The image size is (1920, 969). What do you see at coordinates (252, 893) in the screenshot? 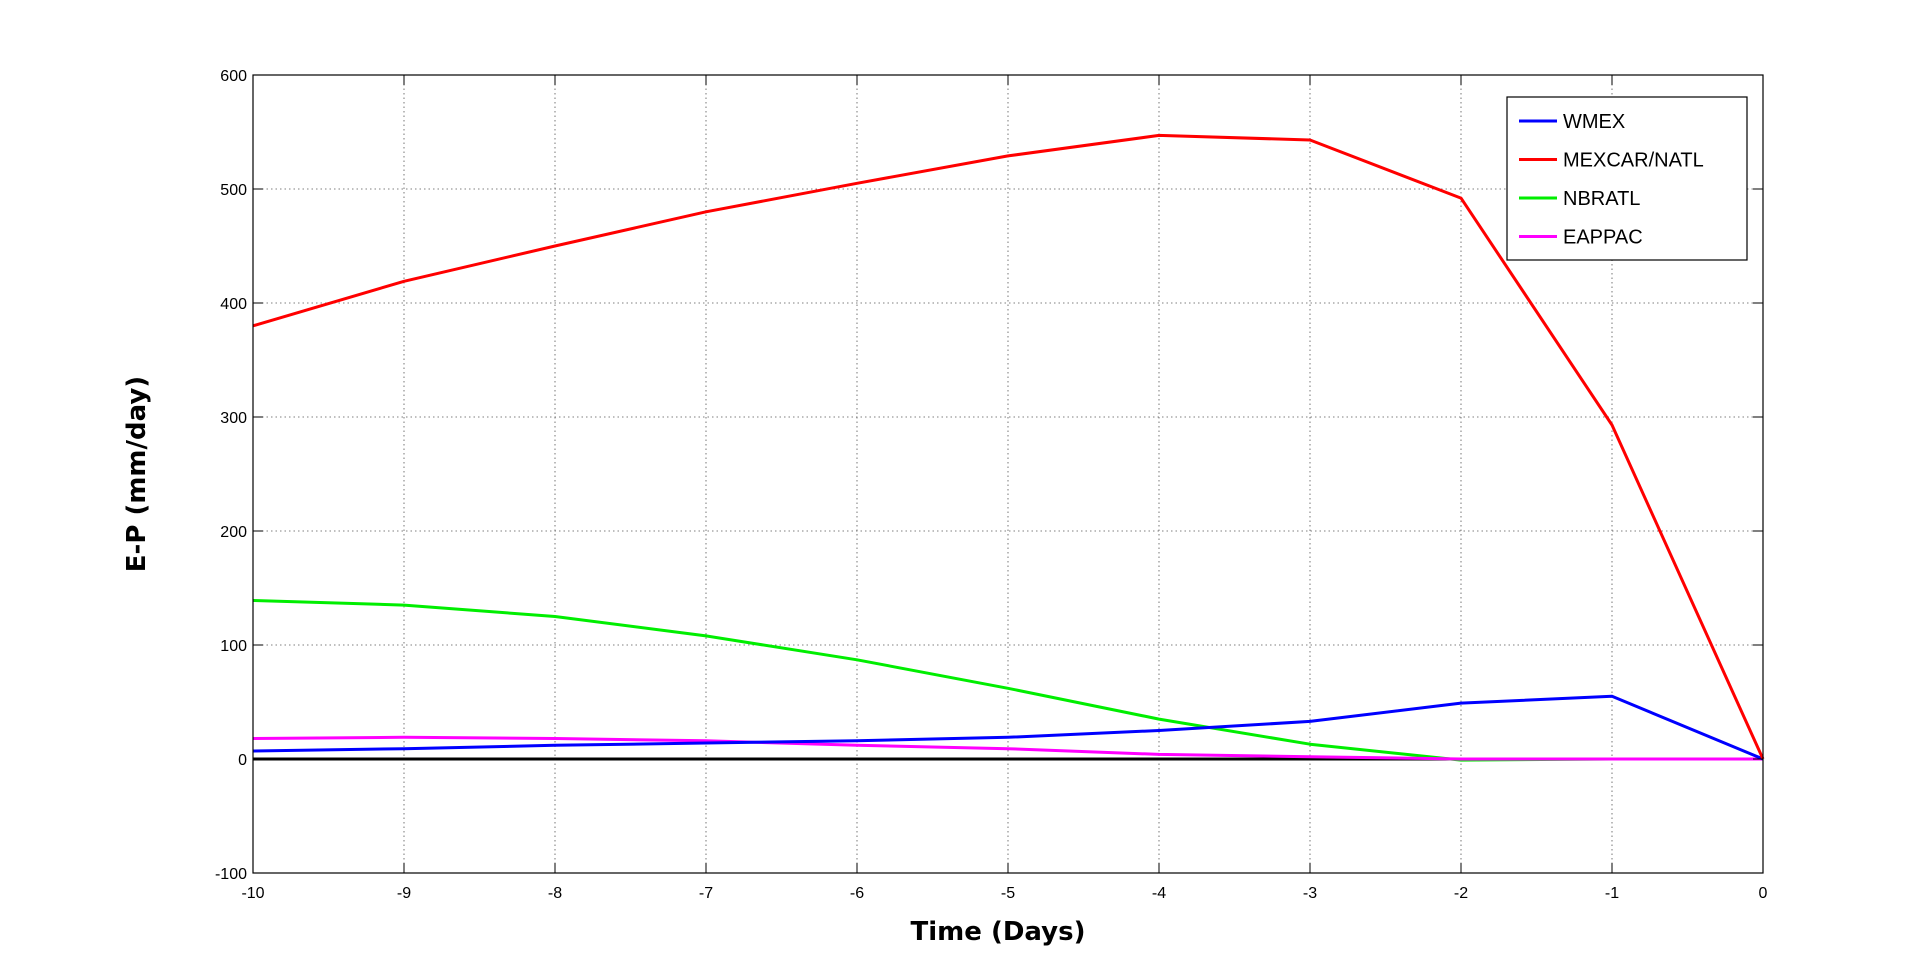
I see `x-tick-label: -10` at bounding box center [252, 893].